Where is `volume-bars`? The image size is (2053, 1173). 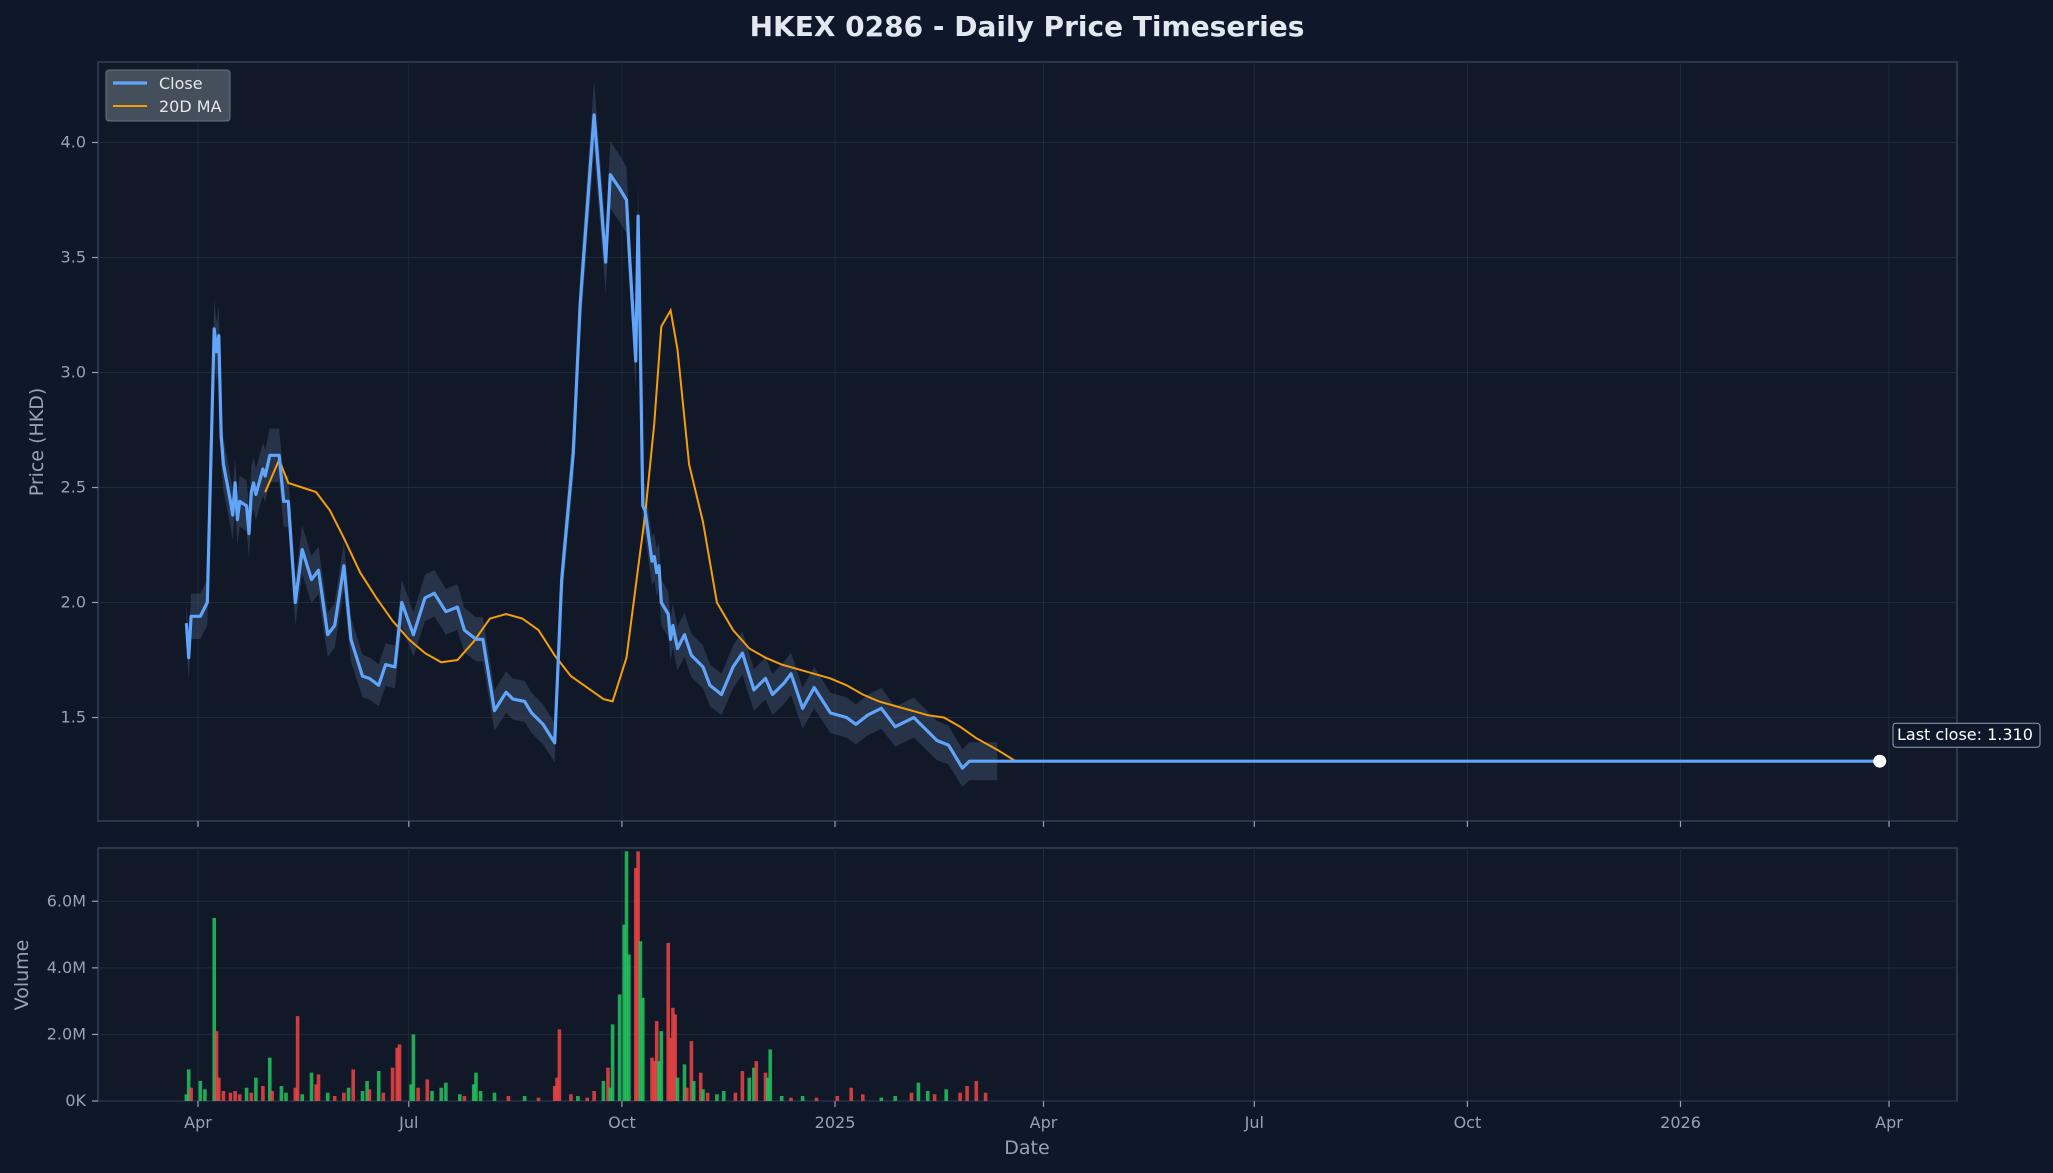
volume-bars is located at coordinates (586, 976).